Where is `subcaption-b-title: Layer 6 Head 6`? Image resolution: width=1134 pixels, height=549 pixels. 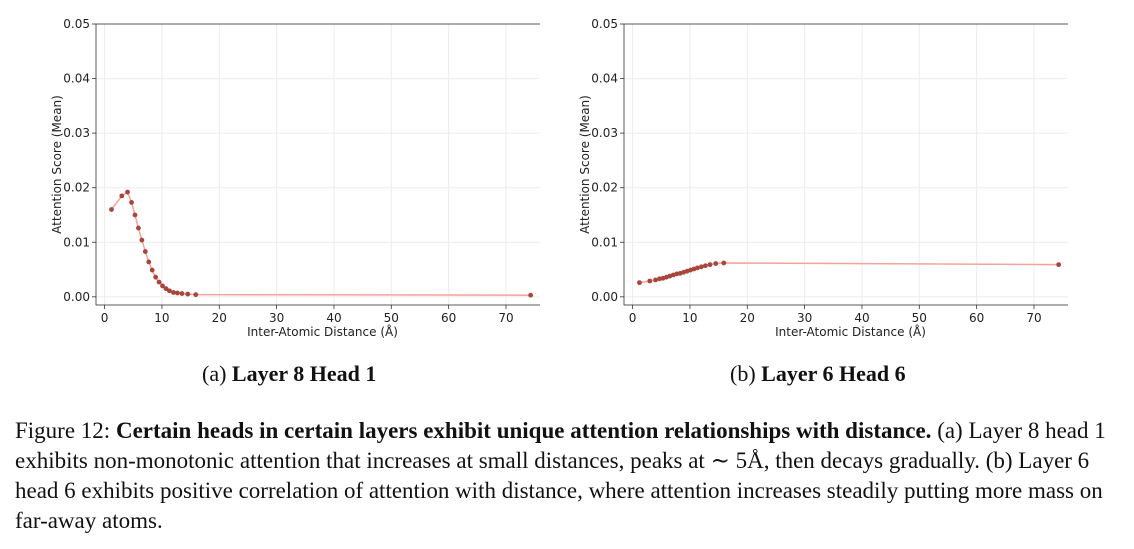
subcaption-b-title: Layer 6 Head 6 is located at coordinates (833, 373).